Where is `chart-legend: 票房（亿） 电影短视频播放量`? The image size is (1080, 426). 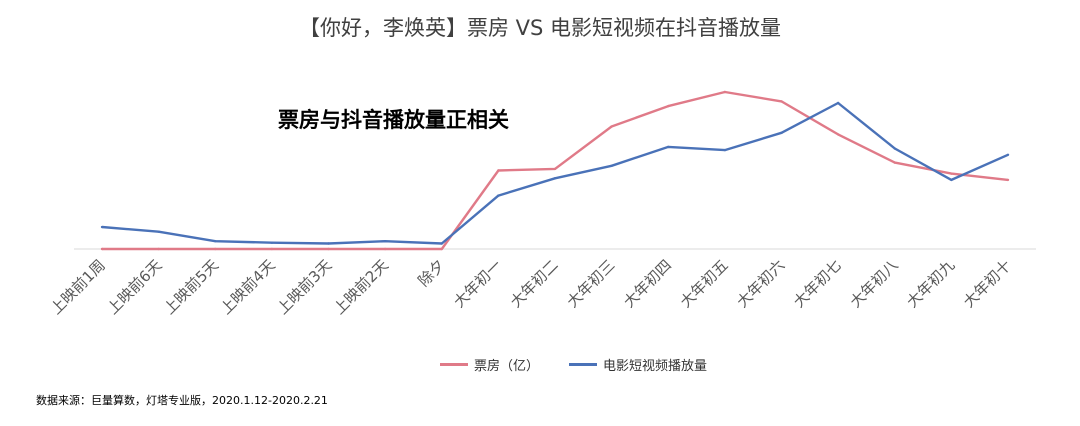
chart-legend: 票房（亿） 电影短视频播放量 is located at coordinates (588, 364).